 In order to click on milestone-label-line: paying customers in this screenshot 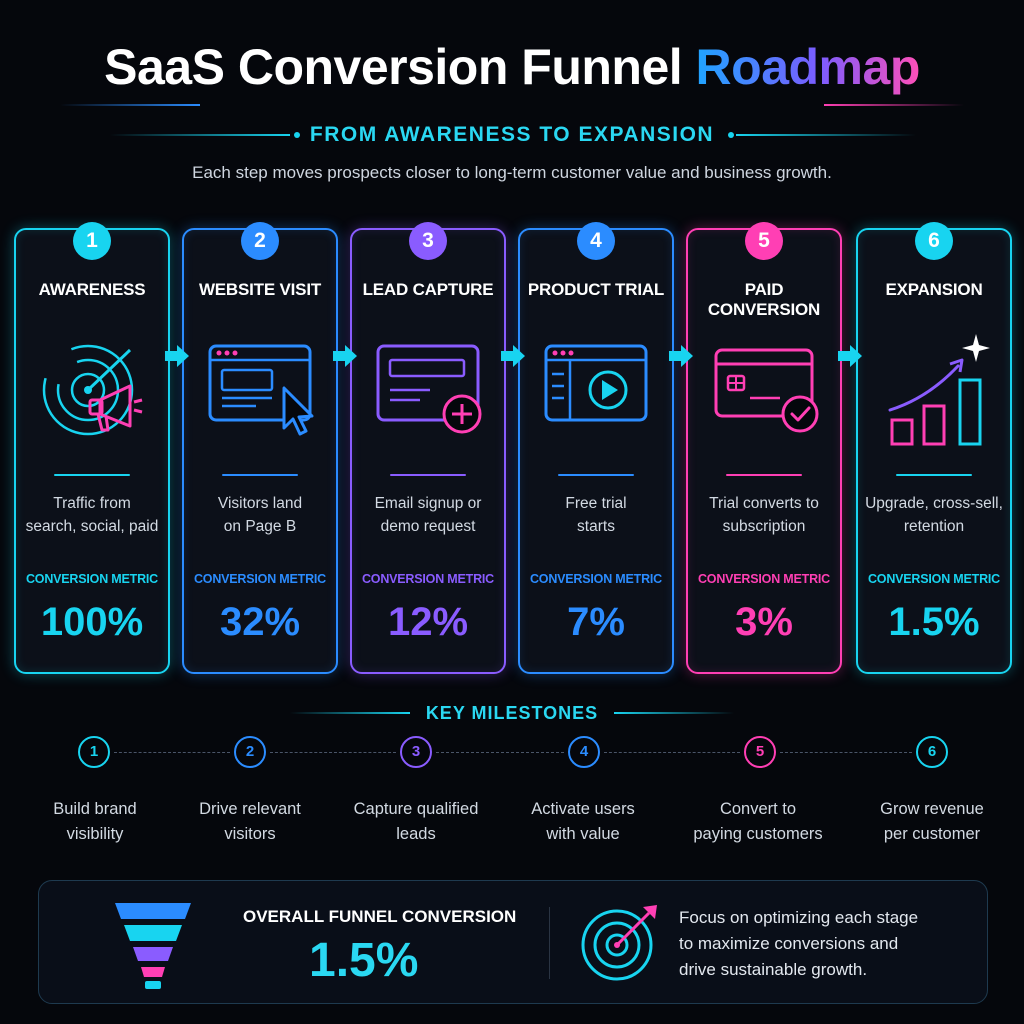, I will do `click(758, 834)`.